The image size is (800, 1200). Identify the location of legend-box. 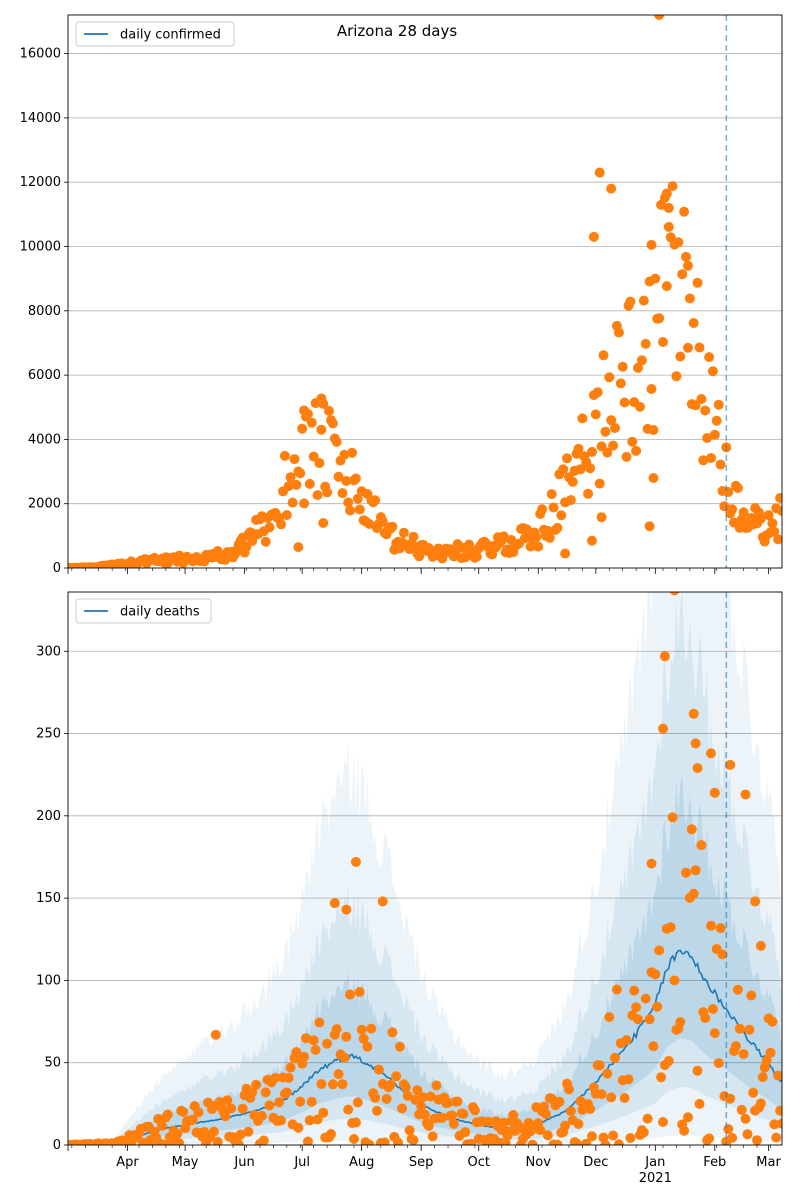
(155, 34).